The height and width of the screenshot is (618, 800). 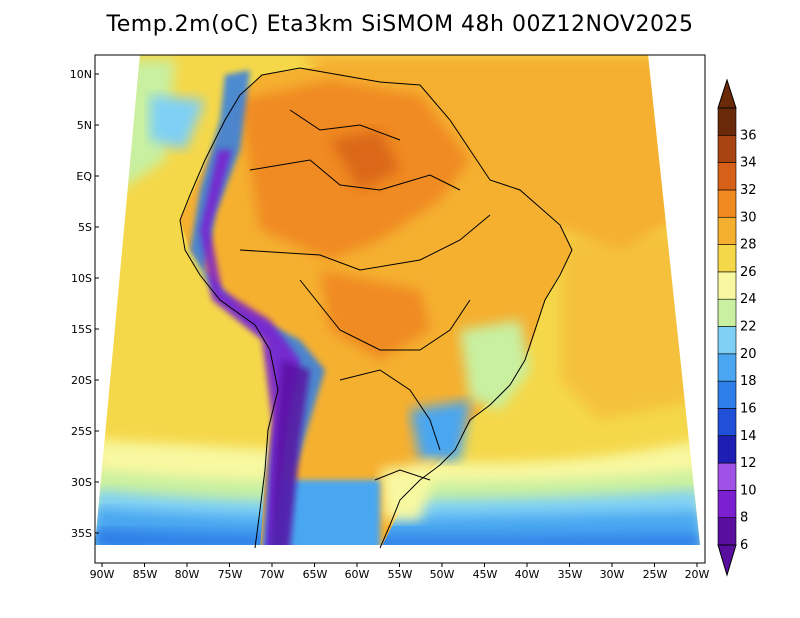 What do you see at coordinates (81, 74) in the screenshot?
I see `lat-label: 10N` at bounding box center [81, 74].